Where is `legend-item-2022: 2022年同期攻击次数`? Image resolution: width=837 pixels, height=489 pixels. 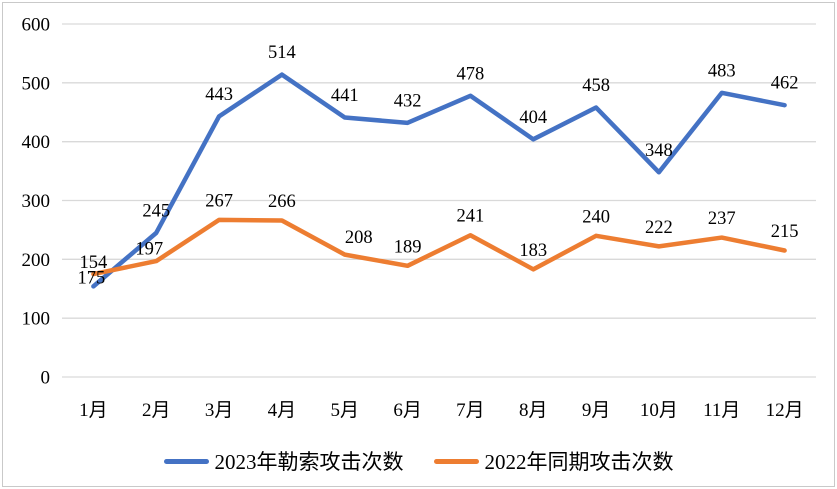 legend-item-2022: 2022年同期攻击次数 is located at coordinates (553, 461).